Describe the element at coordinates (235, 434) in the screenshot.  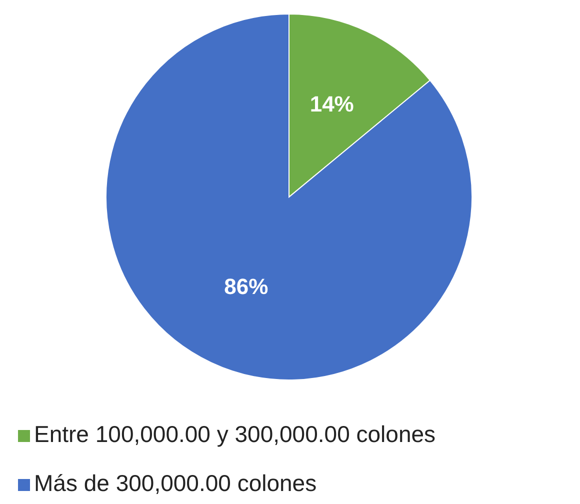
I see `legend-label: Entre 100,000.00 y 300,000.00 colones` at that location.